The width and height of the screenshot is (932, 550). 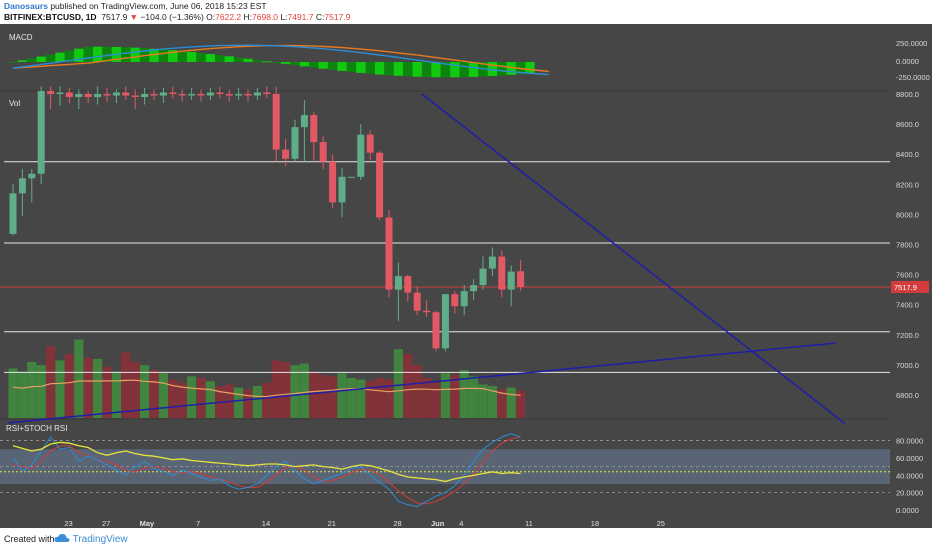 What do you see at coordinates (466, 539) in the screenshot?
I see `footer: Created with TradingView` at bounding box center [466, 539].